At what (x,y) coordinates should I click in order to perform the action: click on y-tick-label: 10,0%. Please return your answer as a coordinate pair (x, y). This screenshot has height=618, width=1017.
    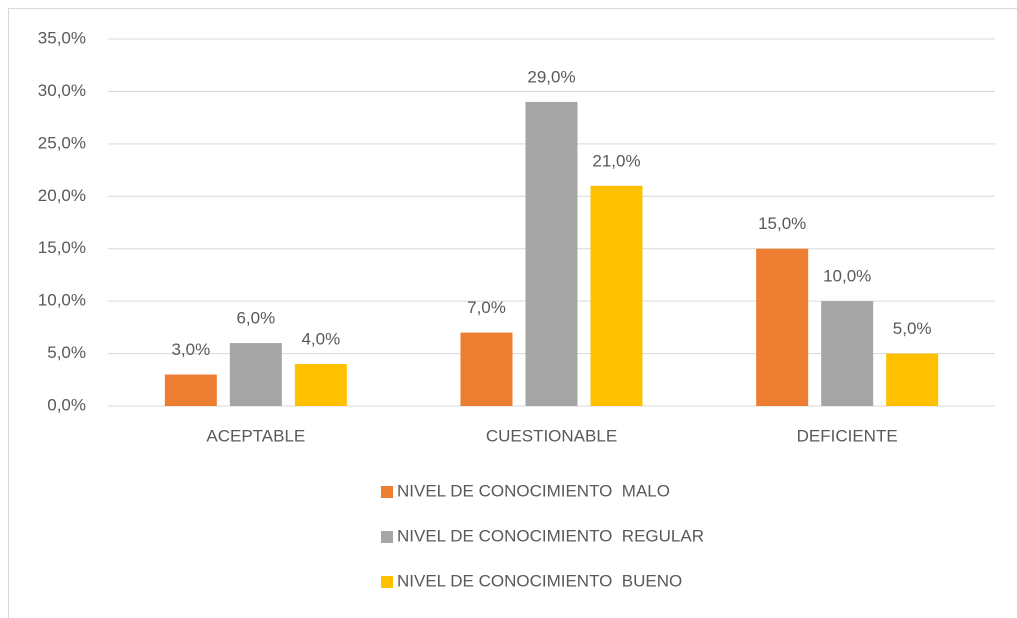
    Looking at the image, I should click on (62, 300).